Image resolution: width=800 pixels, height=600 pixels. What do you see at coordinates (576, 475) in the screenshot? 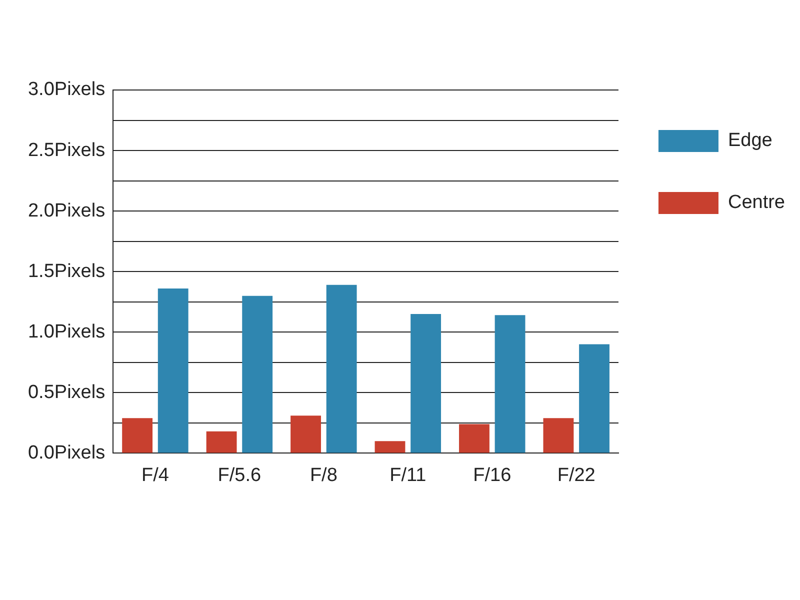
I see `x-tick-label: F/22` at bounding box center [576, 475].